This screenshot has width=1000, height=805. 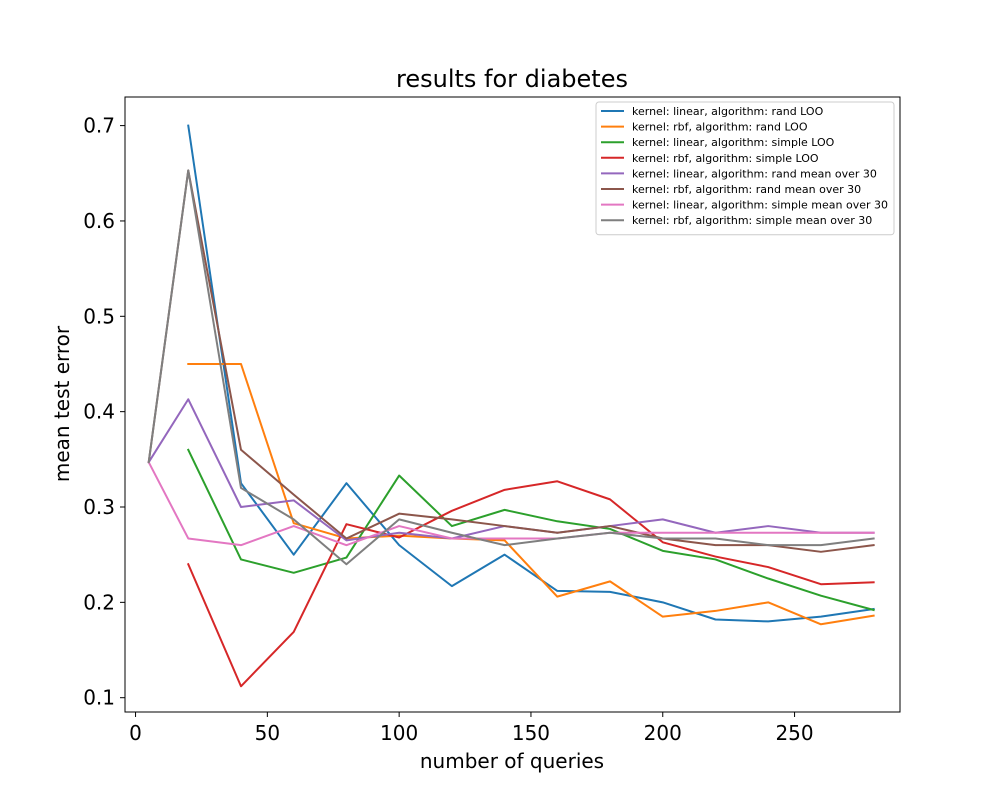 What do you see at coordinates (512, 79) in the screenshot?
I see `chart-title: results for diabetes` at bounding box center [512, 79].